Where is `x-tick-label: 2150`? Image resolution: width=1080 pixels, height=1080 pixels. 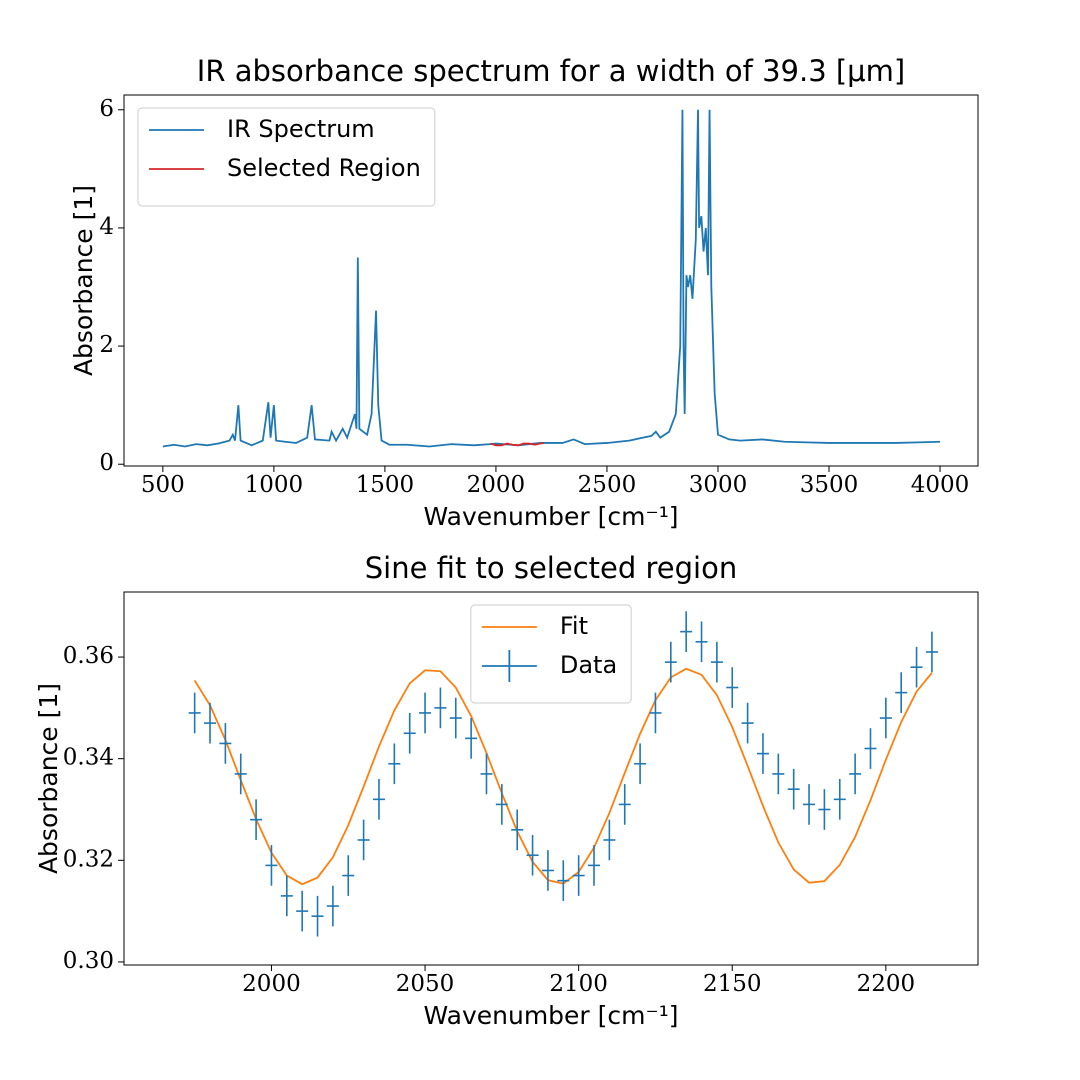
x-tick-label: 2150 is located at coordinates (732, 984).